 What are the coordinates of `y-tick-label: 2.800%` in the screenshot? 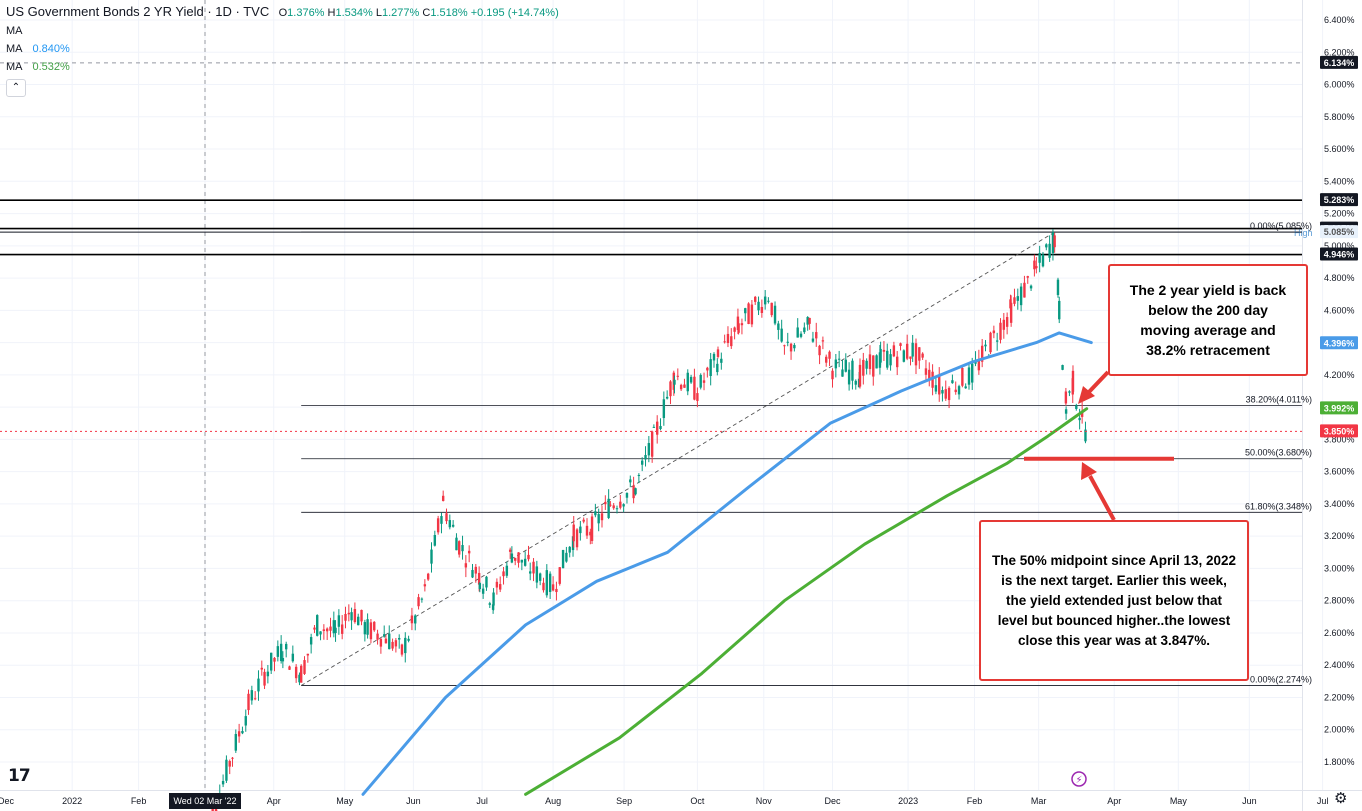 It's located at (1339, 601).